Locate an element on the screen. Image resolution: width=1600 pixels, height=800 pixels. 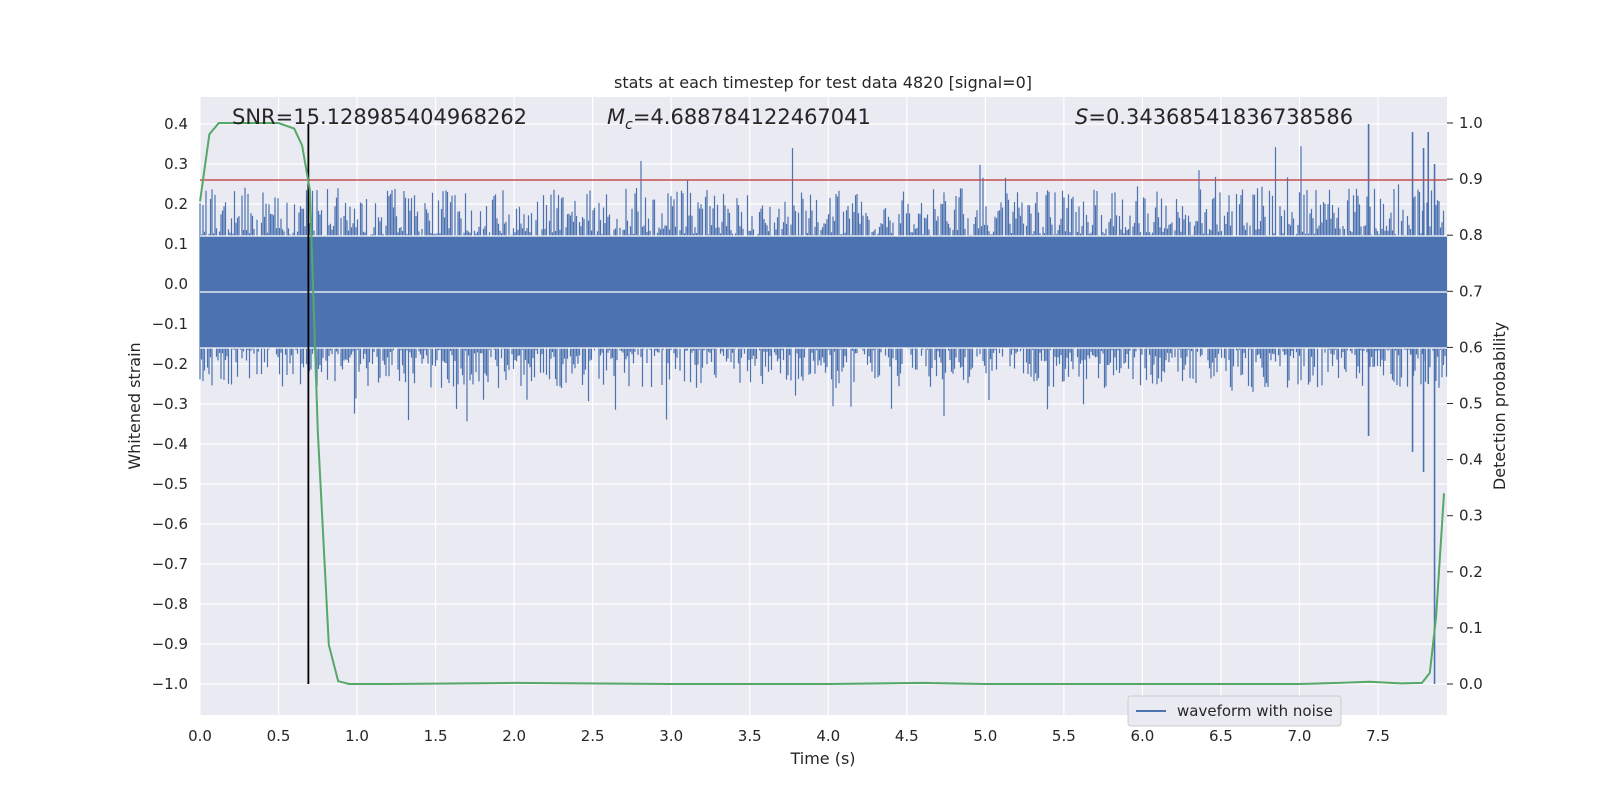
y-tick-label: 0.2 is located at coordinates (176, 204).